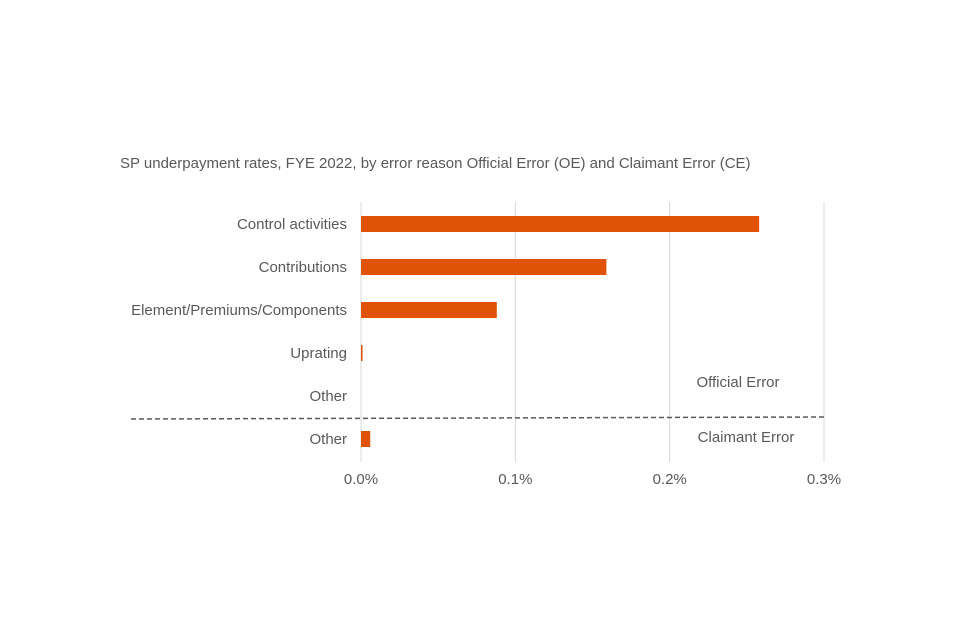  I want to click on tick-labels: 0.0% 0.1% 0.2% 0.3%, so click(592, 479).